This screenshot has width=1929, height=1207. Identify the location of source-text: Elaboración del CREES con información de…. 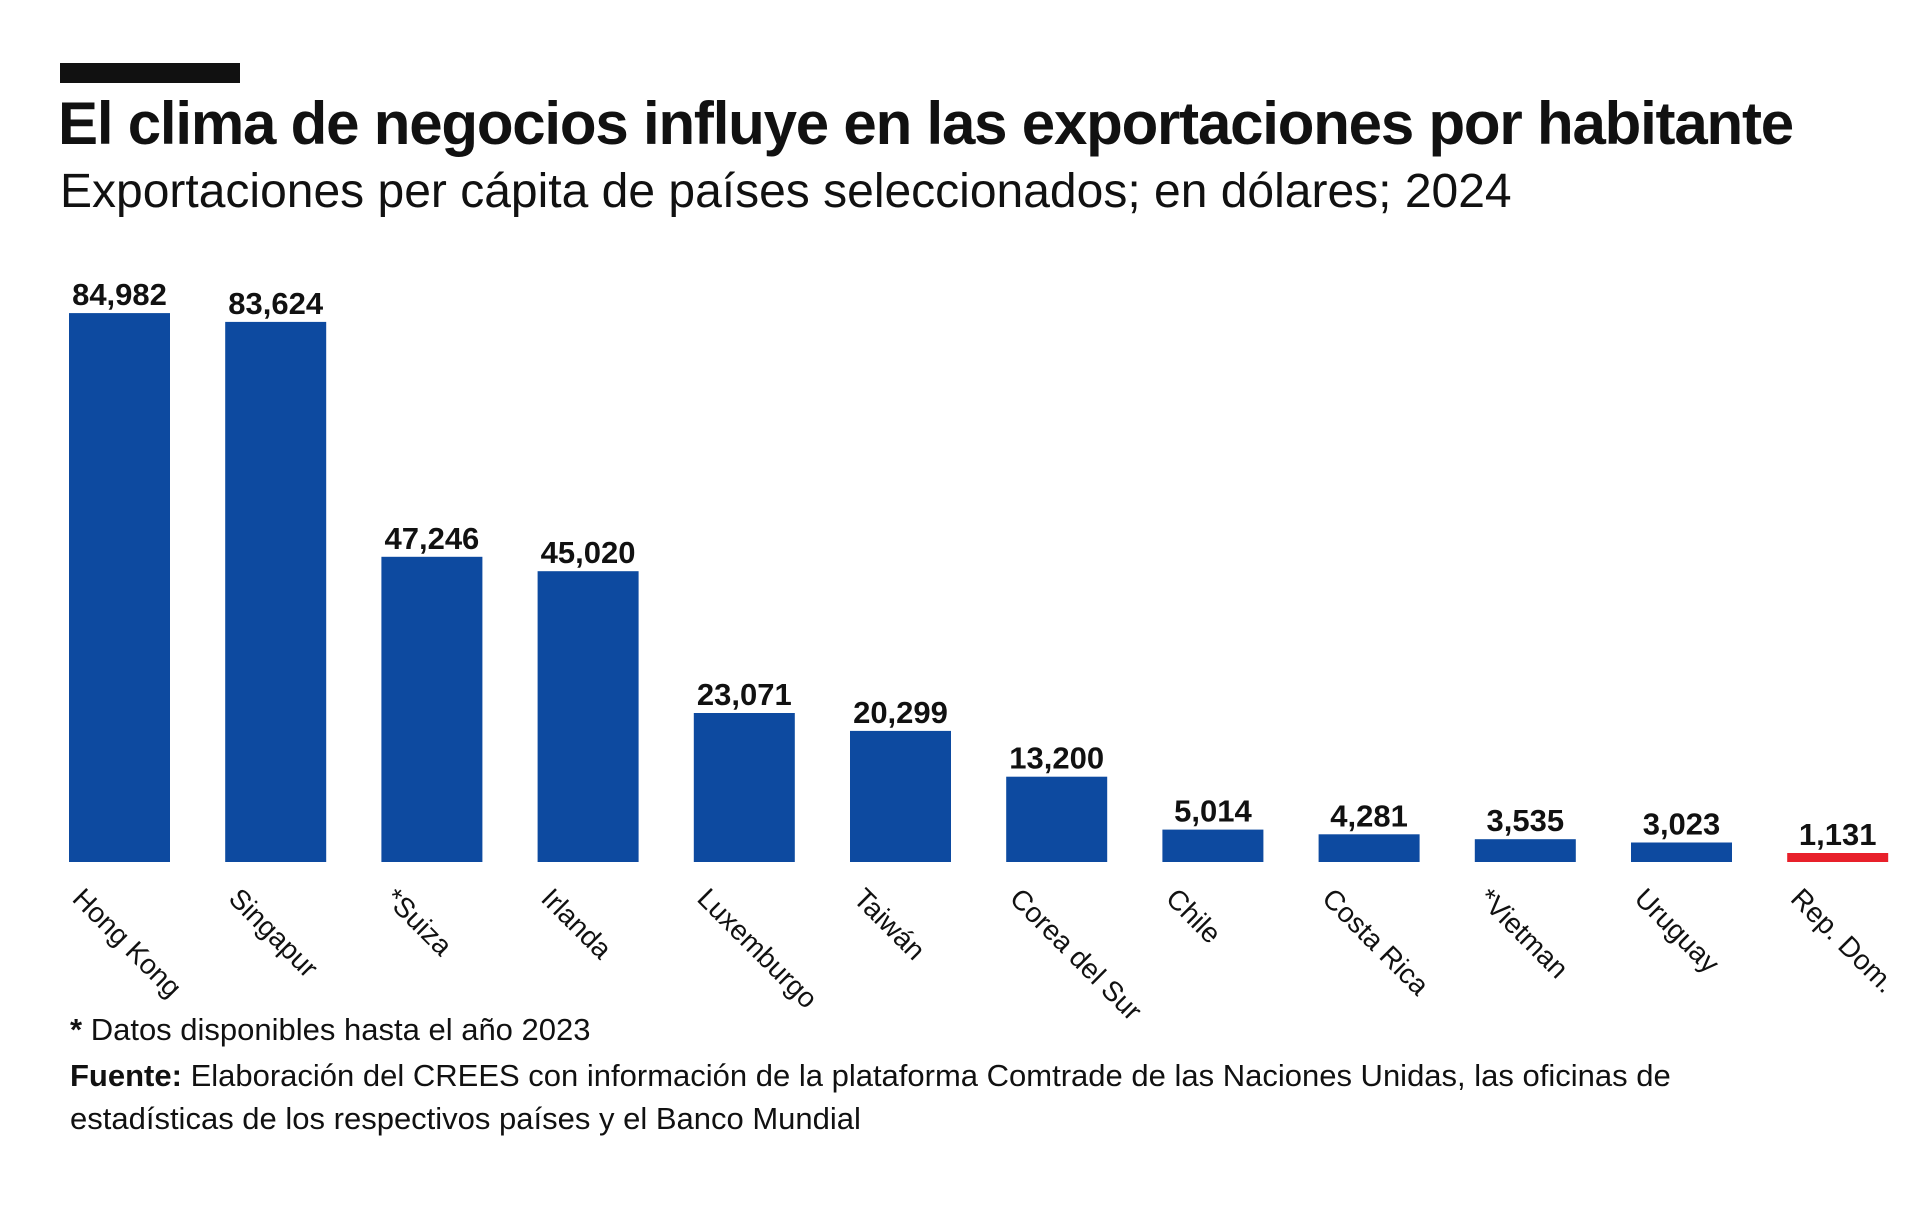
(870, 1097).